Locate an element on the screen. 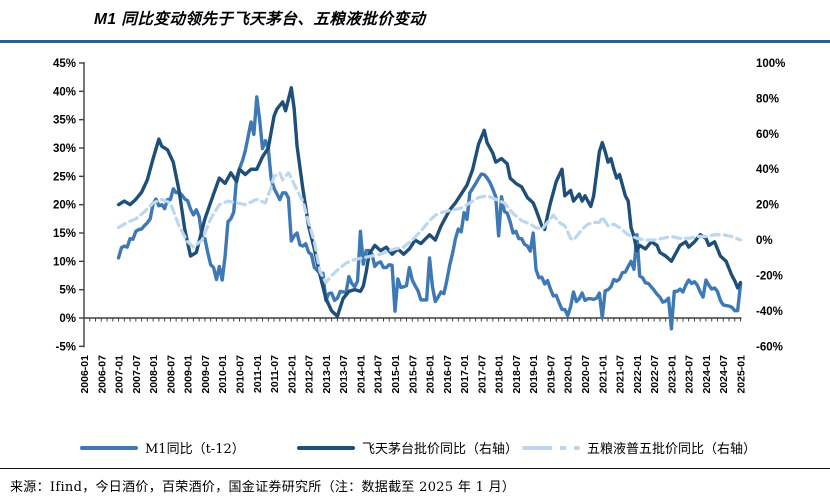  legend-item-wuliangye: 五粮液普五批价同比（右轴） is located at coordinates (639, 447).